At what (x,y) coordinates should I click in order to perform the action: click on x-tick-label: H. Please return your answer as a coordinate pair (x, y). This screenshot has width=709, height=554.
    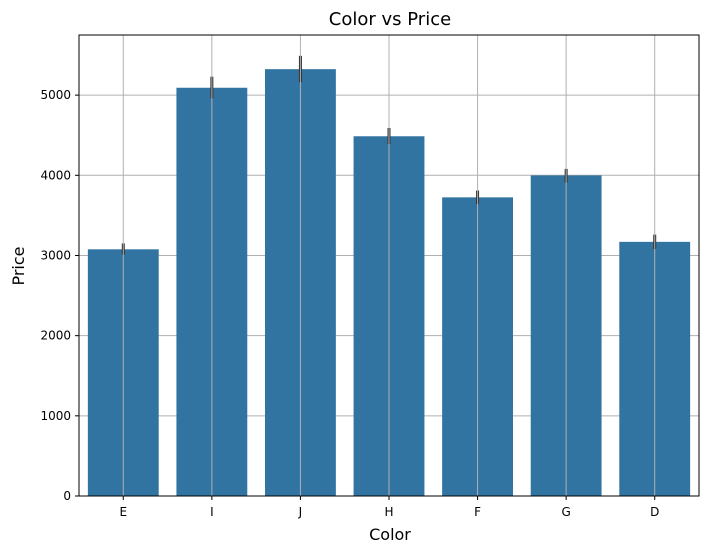
    Looking at the image, I should click on (388, 512).